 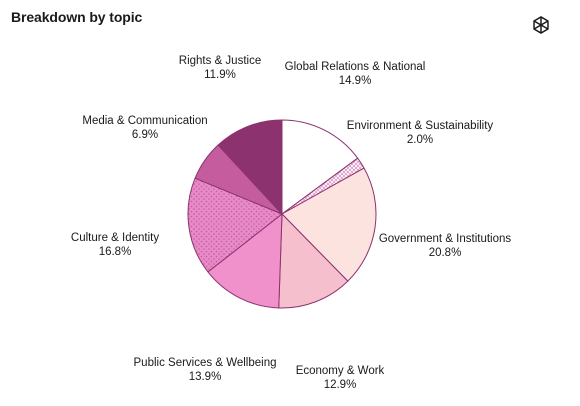 I want to click on slice-label-1: Environment & Sustainability 2.0%, so click(x=420, y=133).